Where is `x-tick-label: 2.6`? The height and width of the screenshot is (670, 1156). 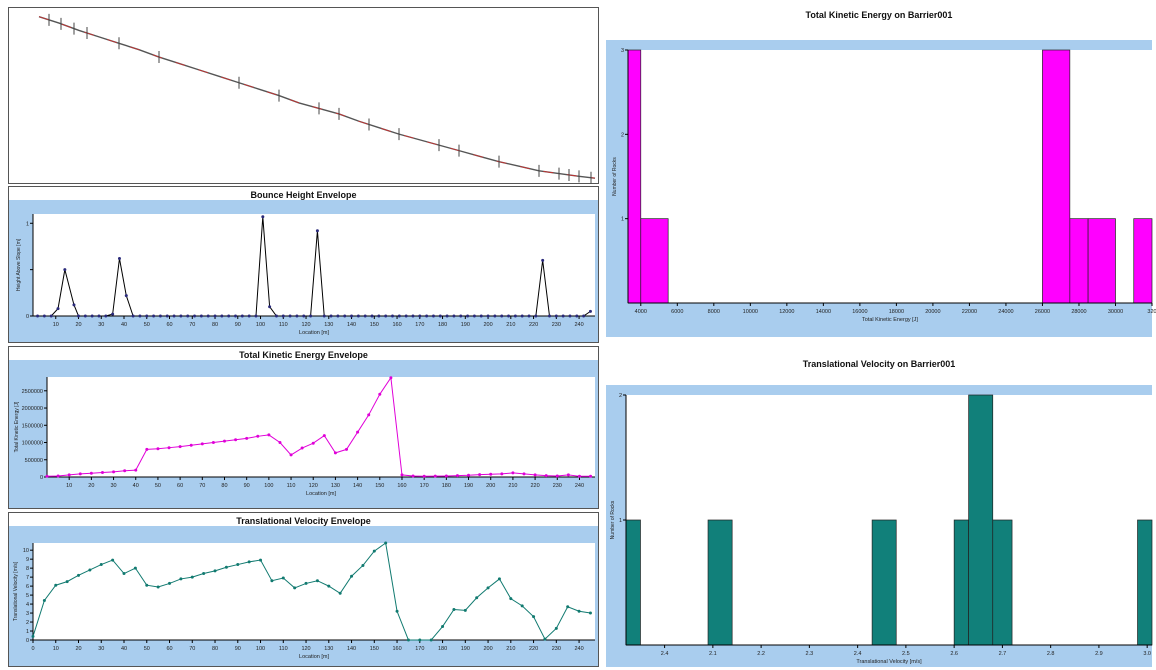
x-tick-label: 2.6 is located at coordinates (954, 654).